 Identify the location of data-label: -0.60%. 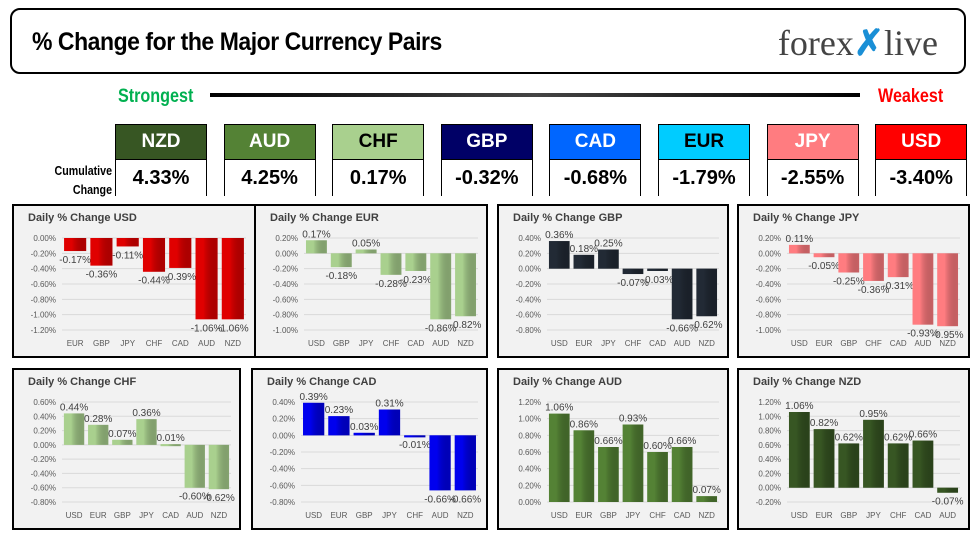
(195, 497).